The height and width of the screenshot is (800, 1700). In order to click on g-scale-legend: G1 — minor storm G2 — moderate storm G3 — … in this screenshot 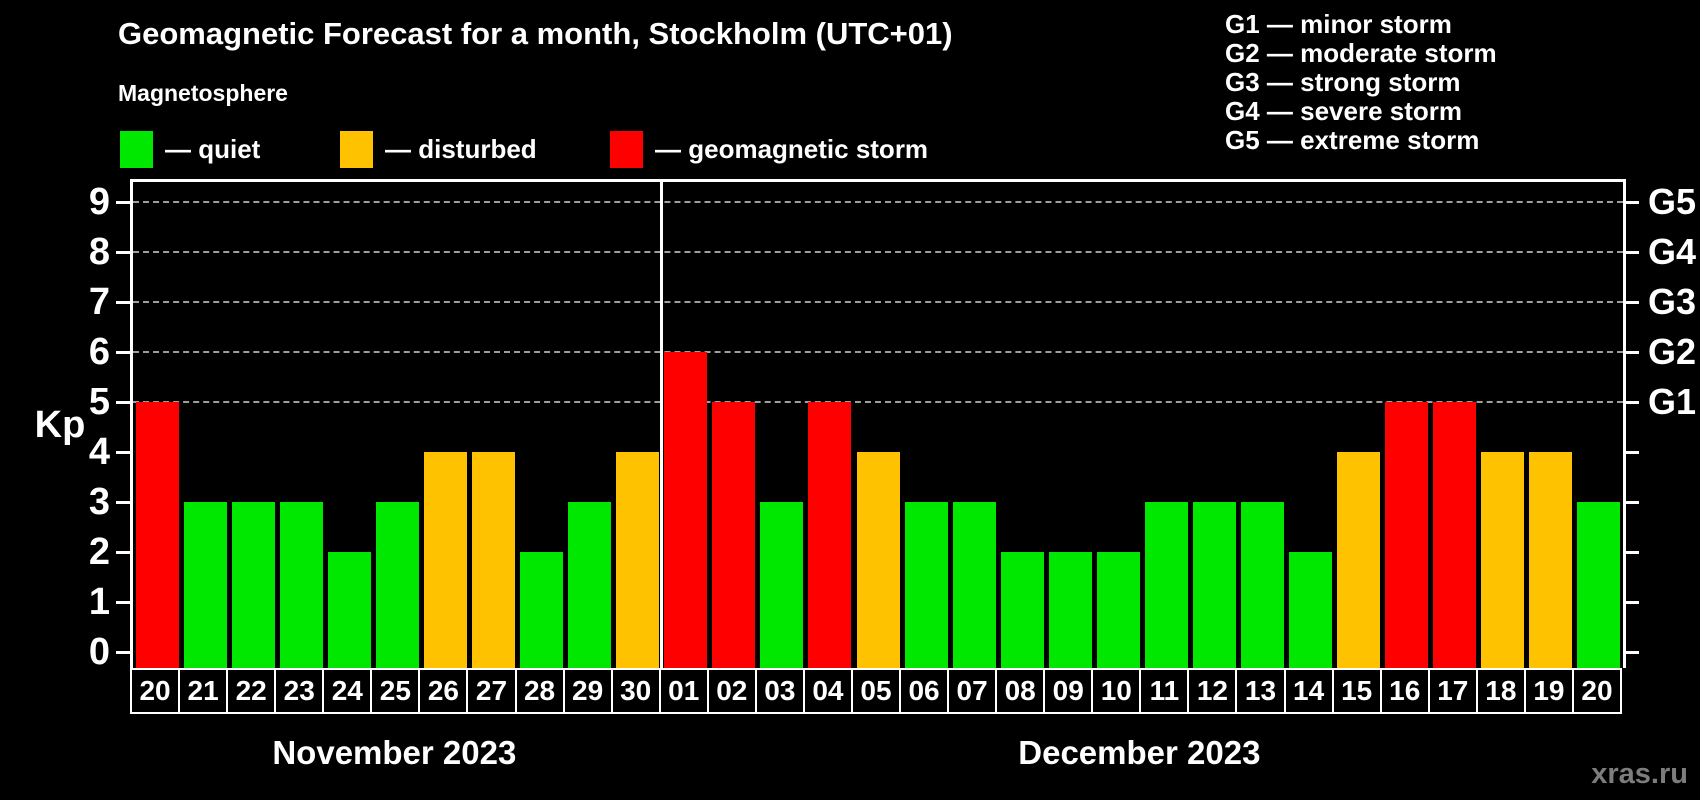, I will do `click(1361, 82)`.